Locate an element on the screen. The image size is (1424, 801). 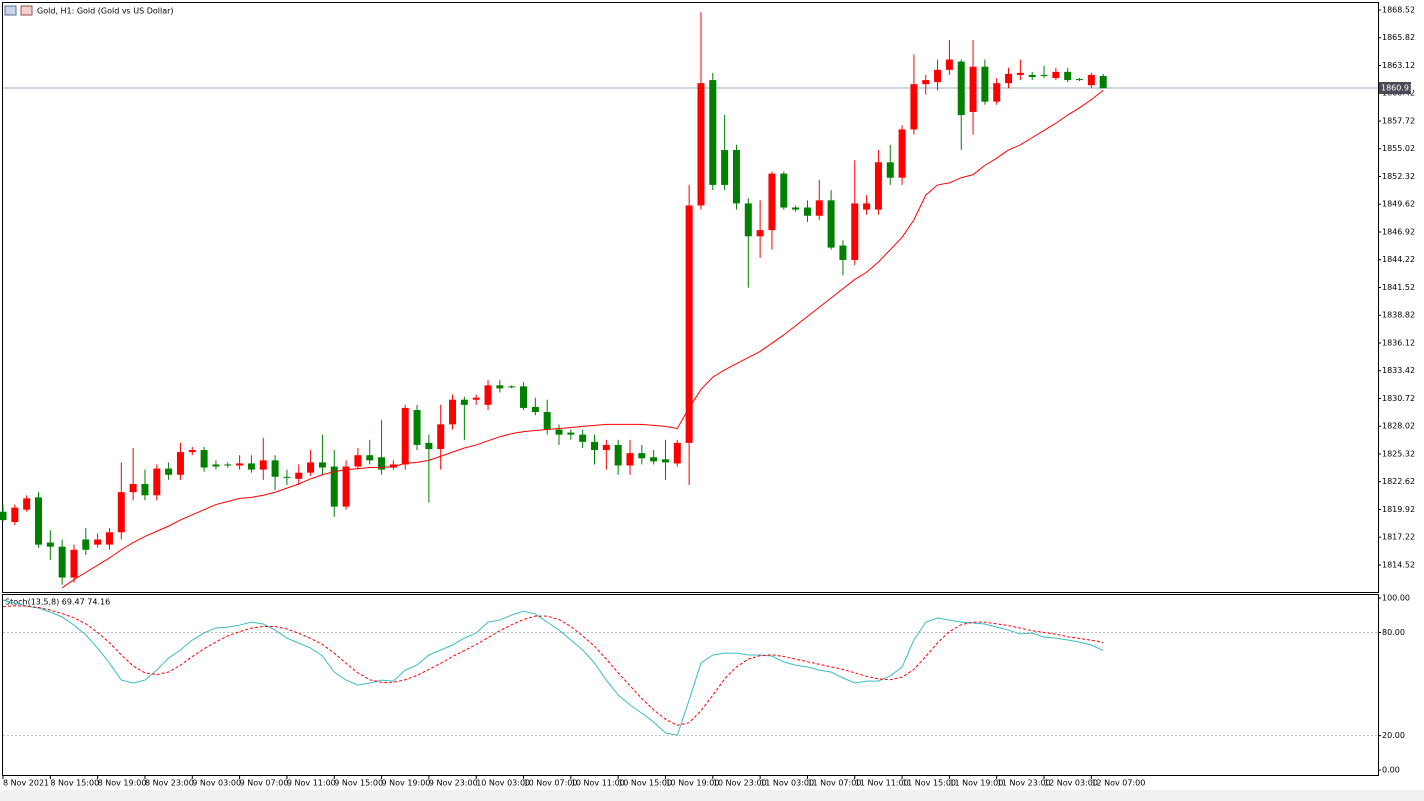
y-tick-label: 1822.62 is located at coordinates (1398, 481).